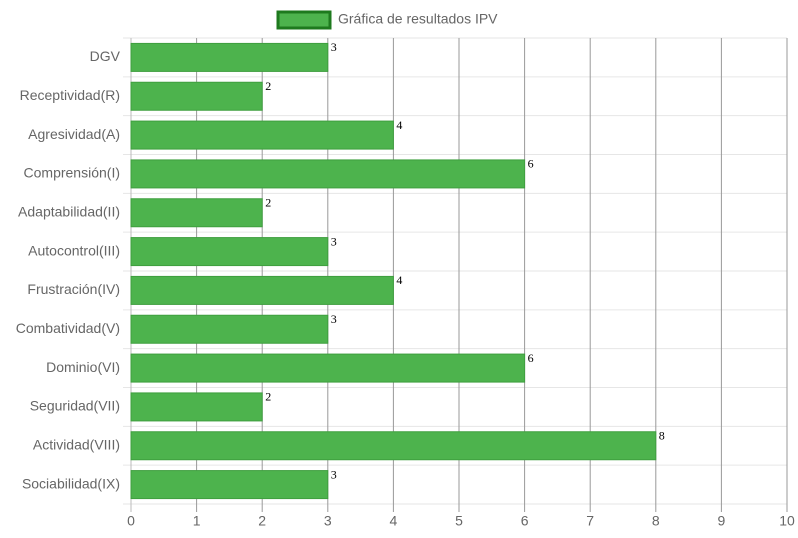 Image resolution: width=798 pixels, height=538 pixels. What do you see at coordinates (662, 436) in the screenshot?
I see `value-label: 8` at bounding box center [662, 436].